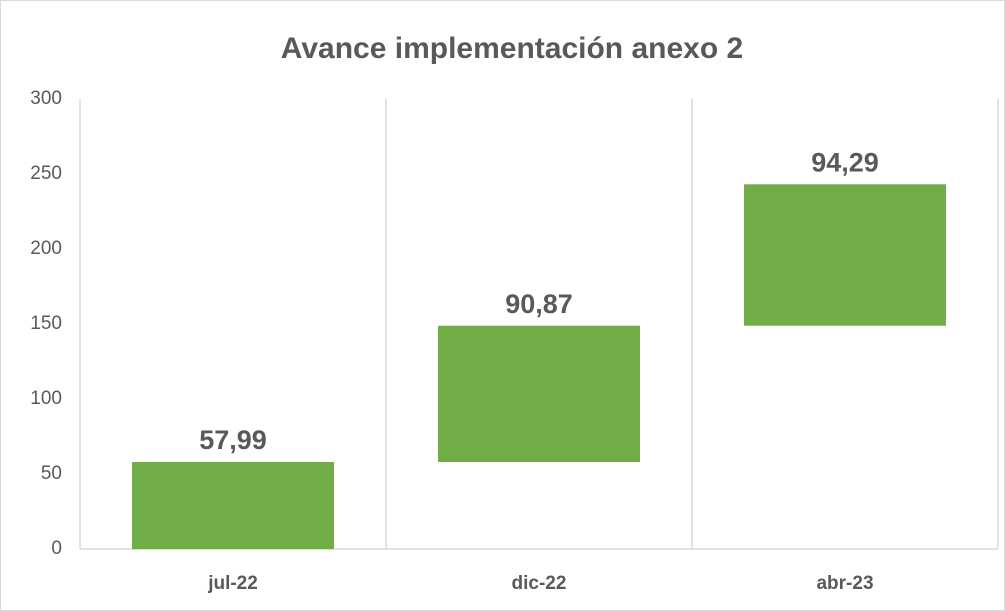  I want to click on value-label: 57,99, so click(233, 440).